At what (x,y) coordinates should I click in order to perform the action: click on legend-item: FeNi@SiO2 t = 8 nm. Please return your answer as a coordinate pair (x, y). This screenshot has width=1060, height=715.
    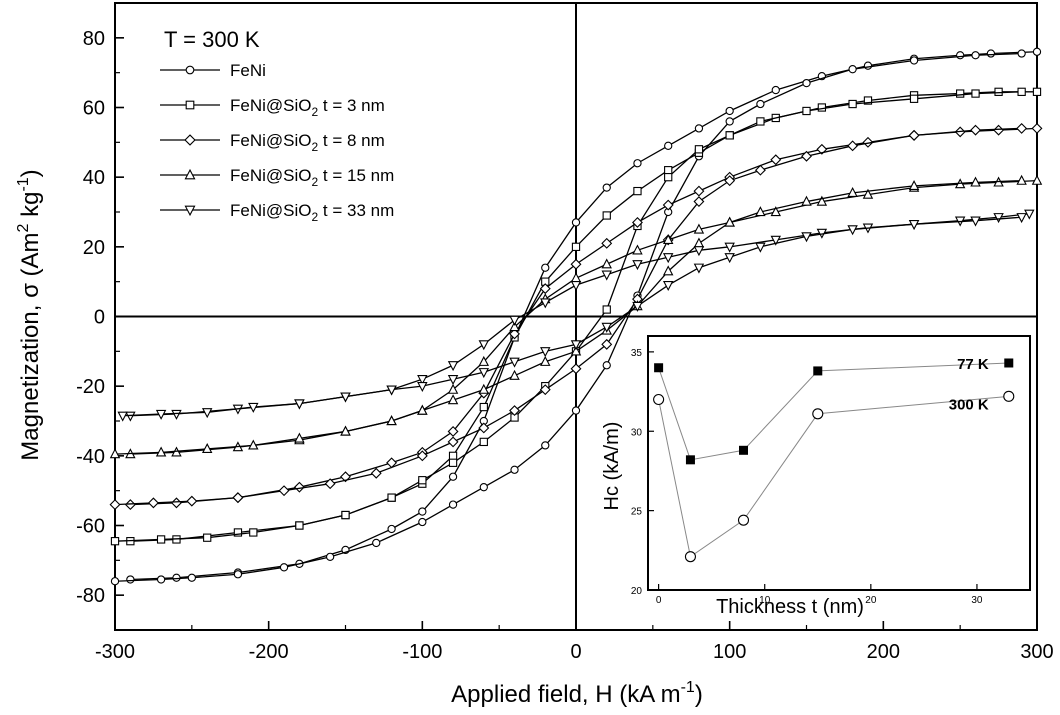
    Looking at the image, I should click on (272, 142).